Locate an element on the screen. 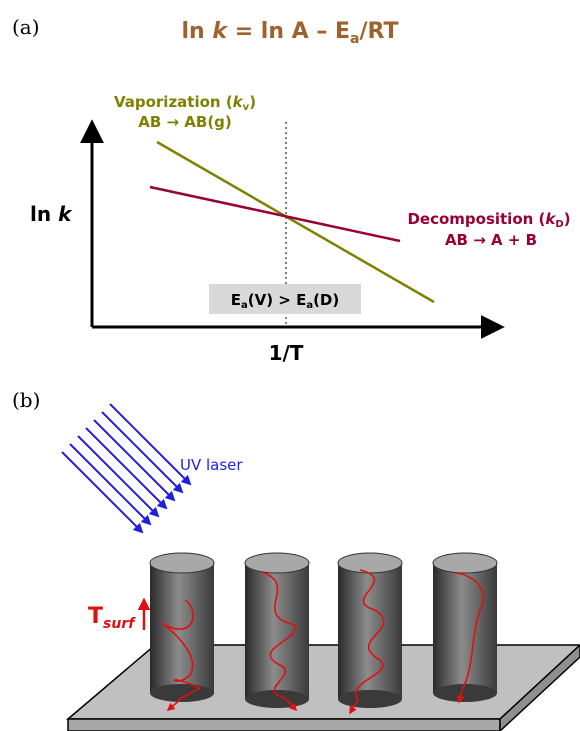 The image size is (580, 731). vaporization-line is located at coordinates (295, 222).